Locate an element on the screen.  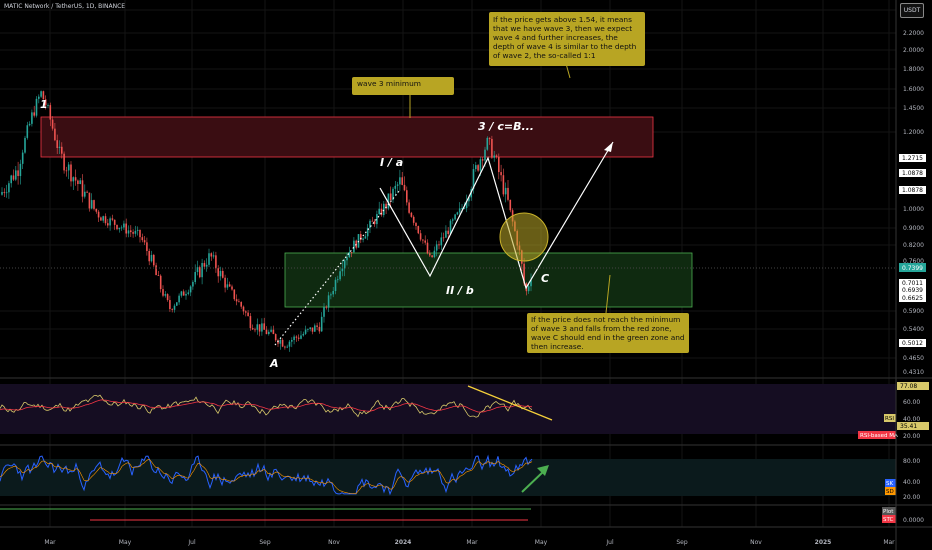
rsi-trend-line is located at coordinates (510, 403).